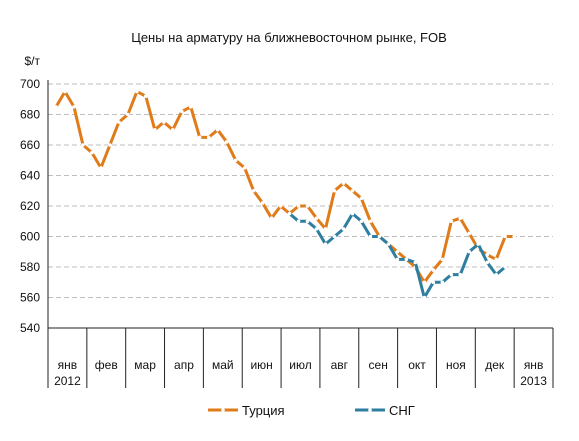  I want to click on y-tick-label: 620, so click(30, 206).